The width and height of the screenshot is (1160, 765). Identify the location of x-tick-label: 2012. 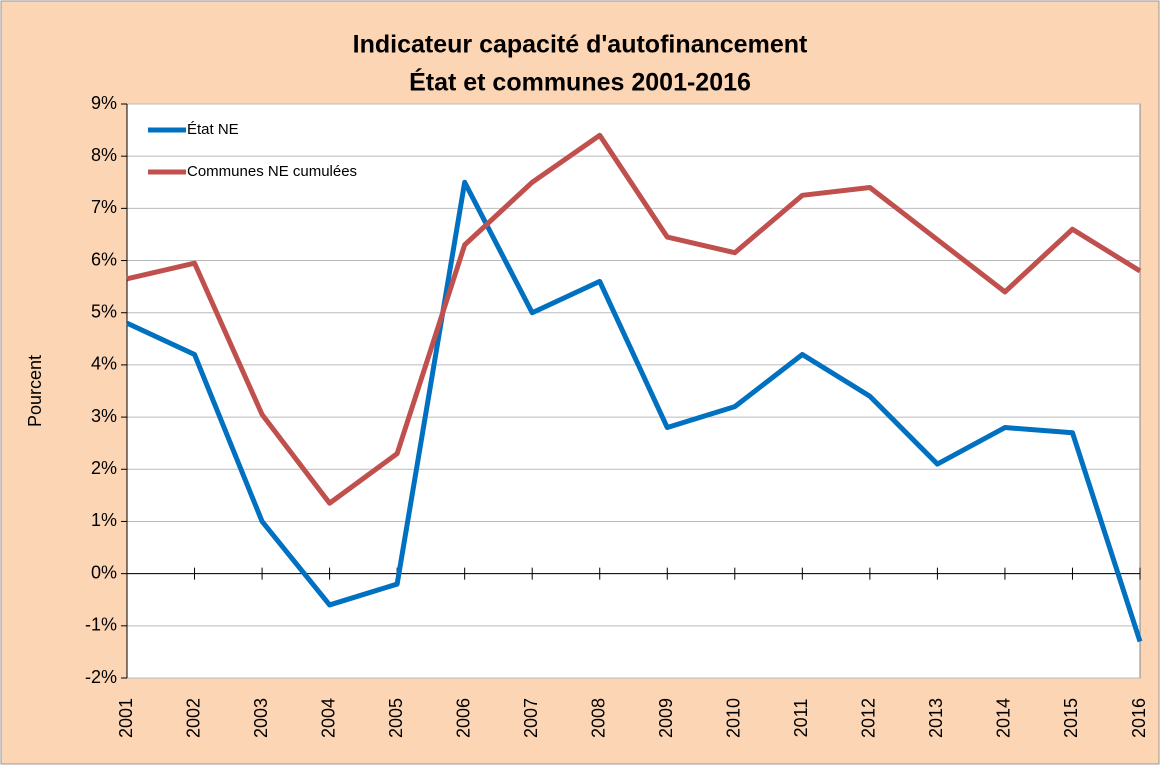
(869, 718).